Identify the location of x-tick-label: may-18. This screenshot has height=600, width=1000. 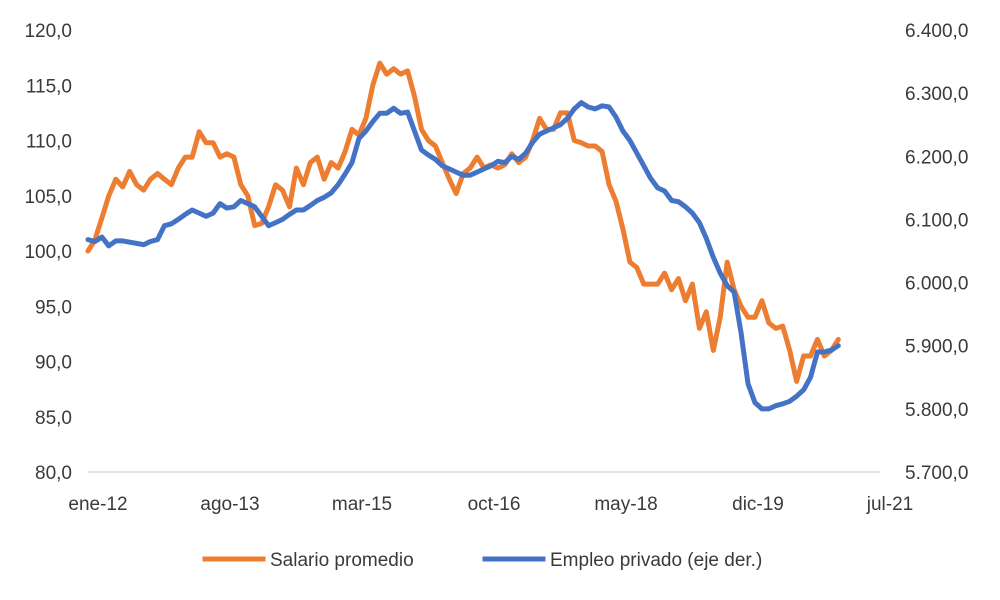
(625, 504).